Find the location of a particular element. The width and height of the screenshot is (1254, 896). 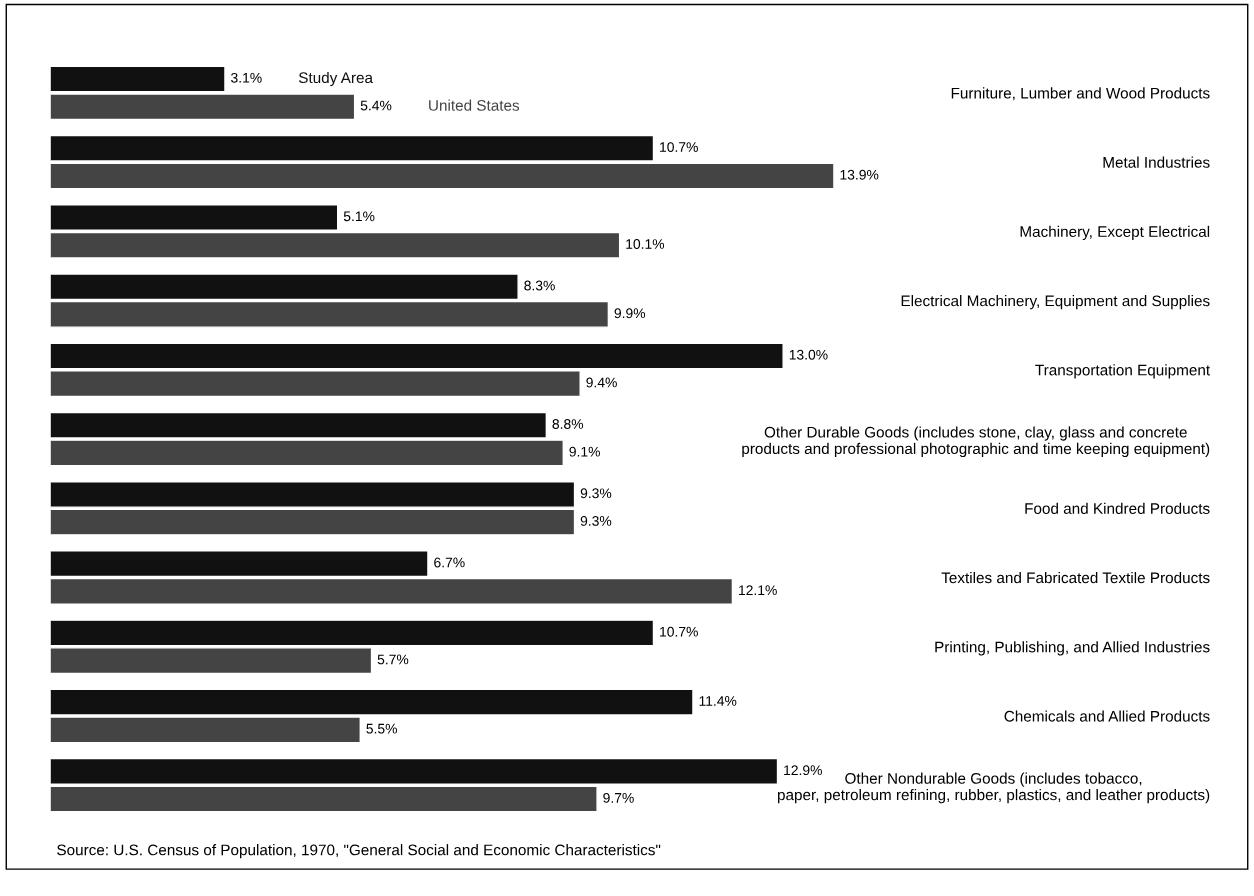

data-label: 8.3% is located at coordinates (539, 285).